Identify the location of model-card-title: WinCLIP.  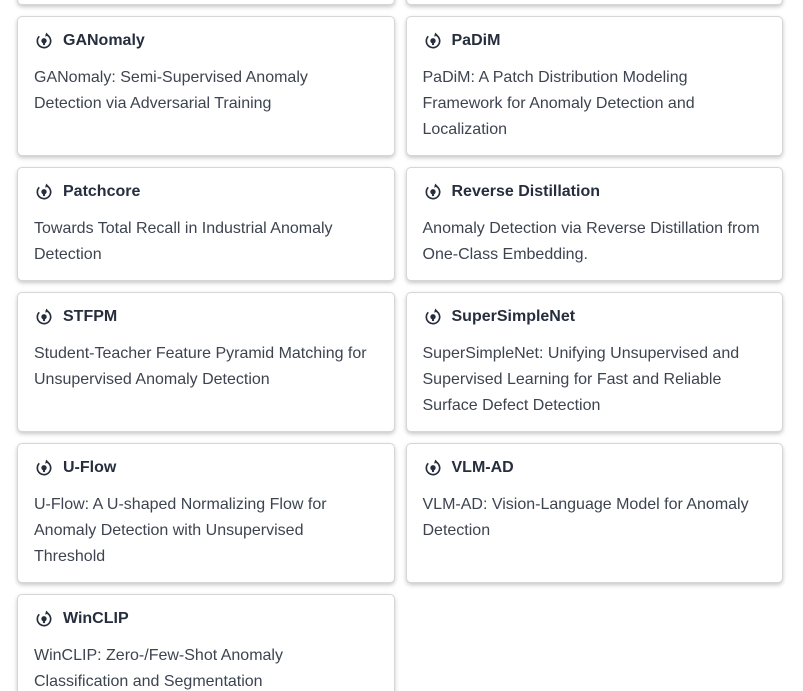
(96, 618).